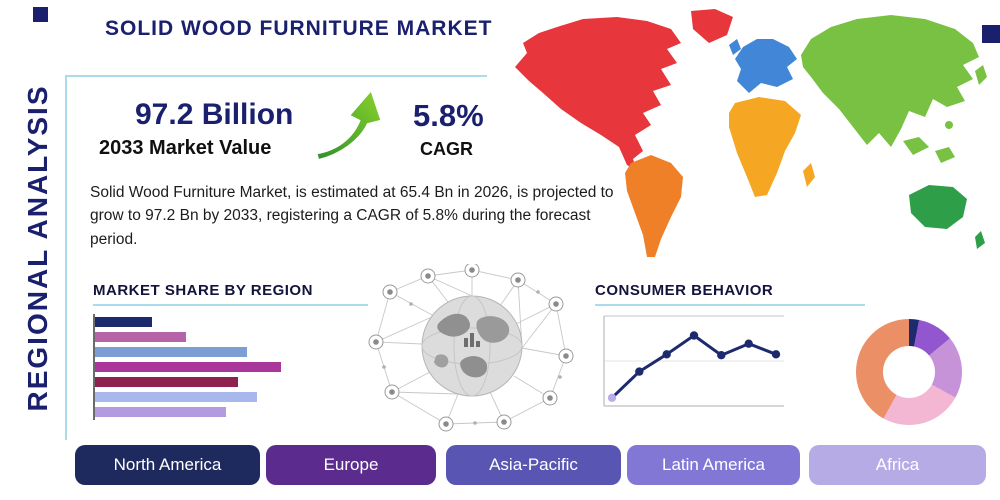 The height and width of the screenshot is (500, 1000). What do you see at coordinates (533, 465) in the screenshot?
I see `region-button-asia-pacific: Asia-Pacific` at bounding box center [533, 465].